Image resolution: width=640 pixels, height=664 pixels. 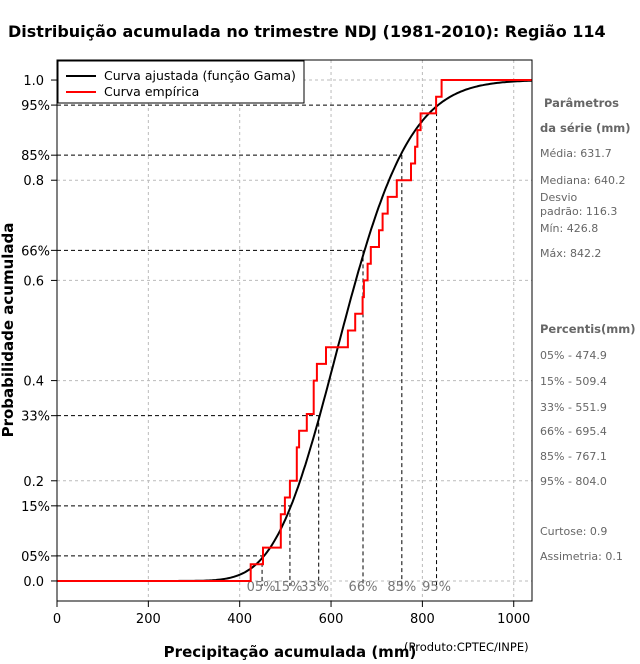 I want to click on y-percent-label: 33%, so click(x=35, y=417).